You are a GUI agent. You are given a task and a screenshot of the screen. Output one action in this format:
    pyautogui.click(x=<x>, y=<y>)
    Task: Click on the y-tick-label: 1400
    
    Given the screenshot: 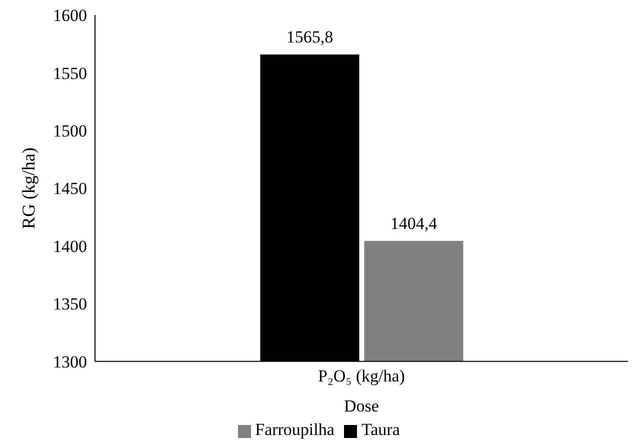 What is the action you would take?
    pyautogui.click(x=70, y=246)
    